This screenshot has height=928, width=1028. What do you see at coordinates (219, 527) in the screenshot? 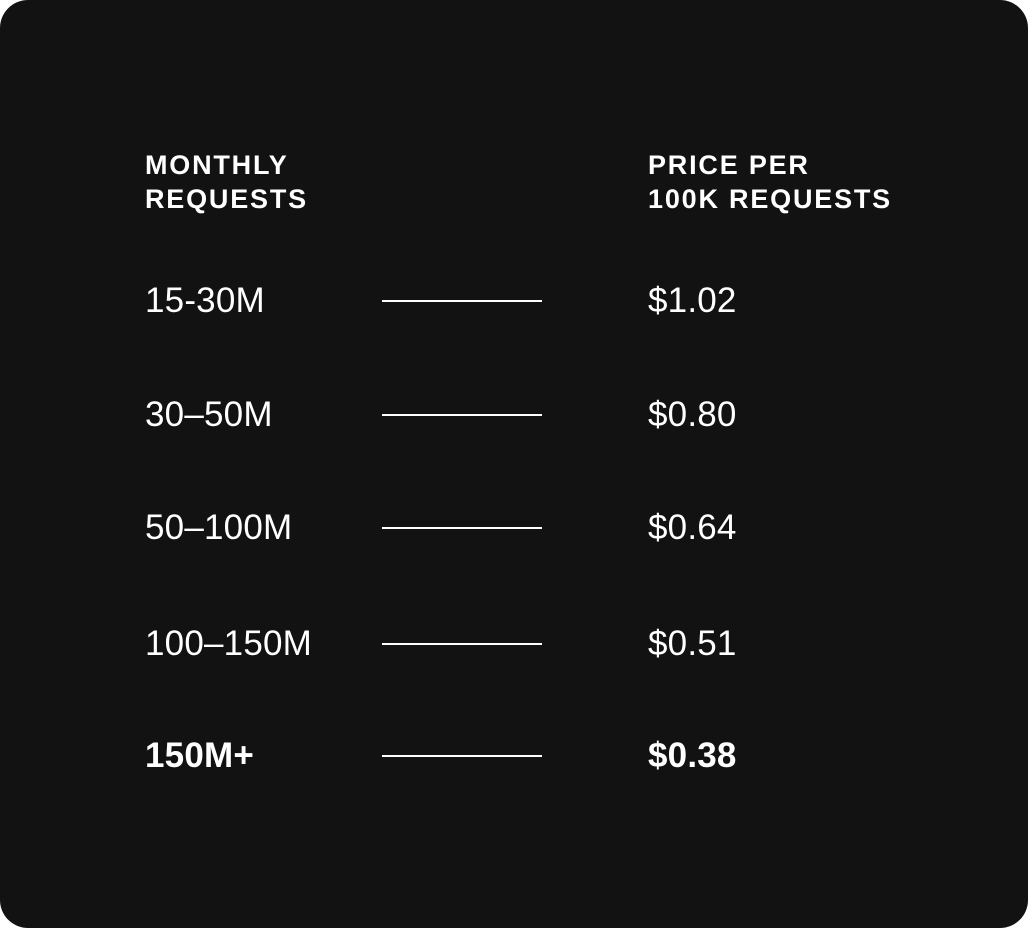
I see `tier-range: 50–100M` at bounding box center [219, 527].